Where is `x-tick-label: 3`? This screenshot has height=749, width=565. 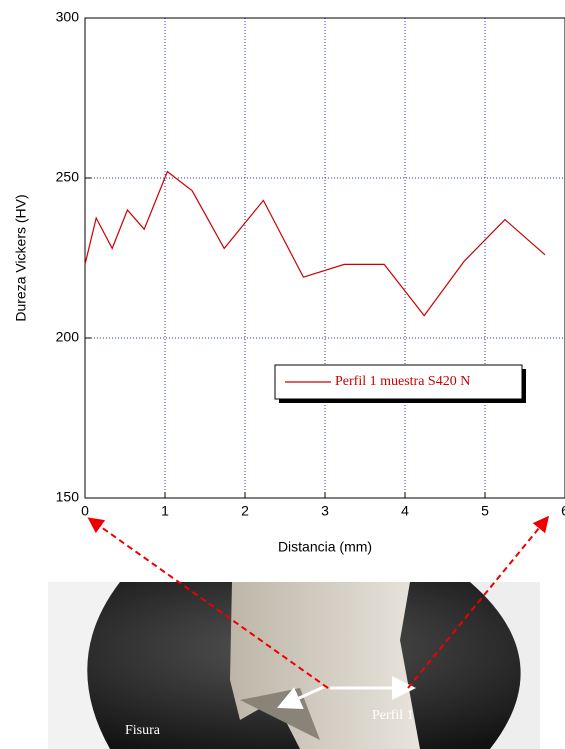
x-tick-label: 3 is located at coordinates (325, 511).